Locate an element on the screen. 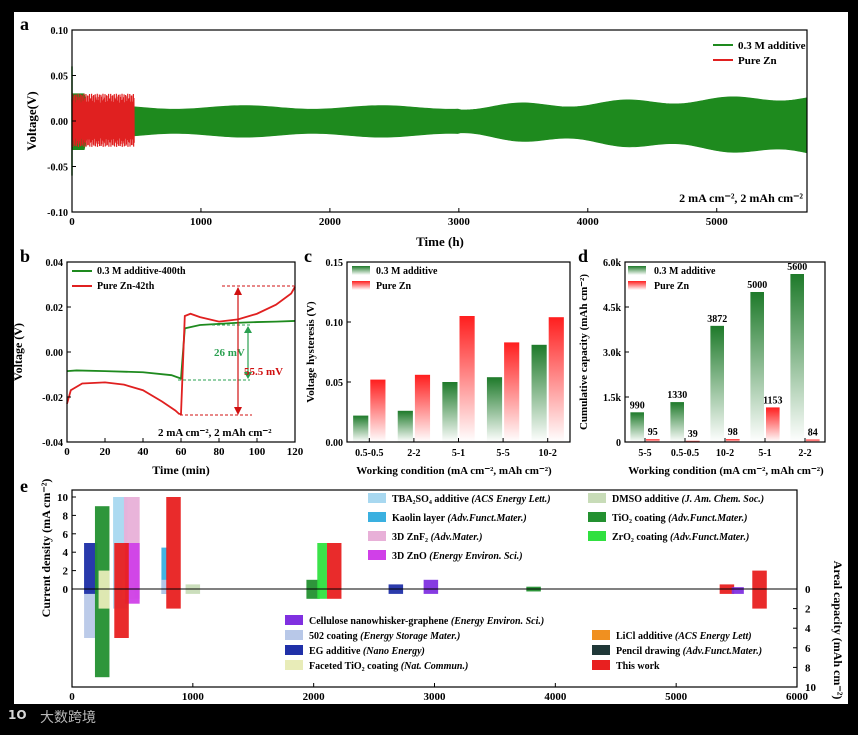  panel-e-legend-label: LiCl additive (ACS Energy Lett) is located at coordinates (684, 636).